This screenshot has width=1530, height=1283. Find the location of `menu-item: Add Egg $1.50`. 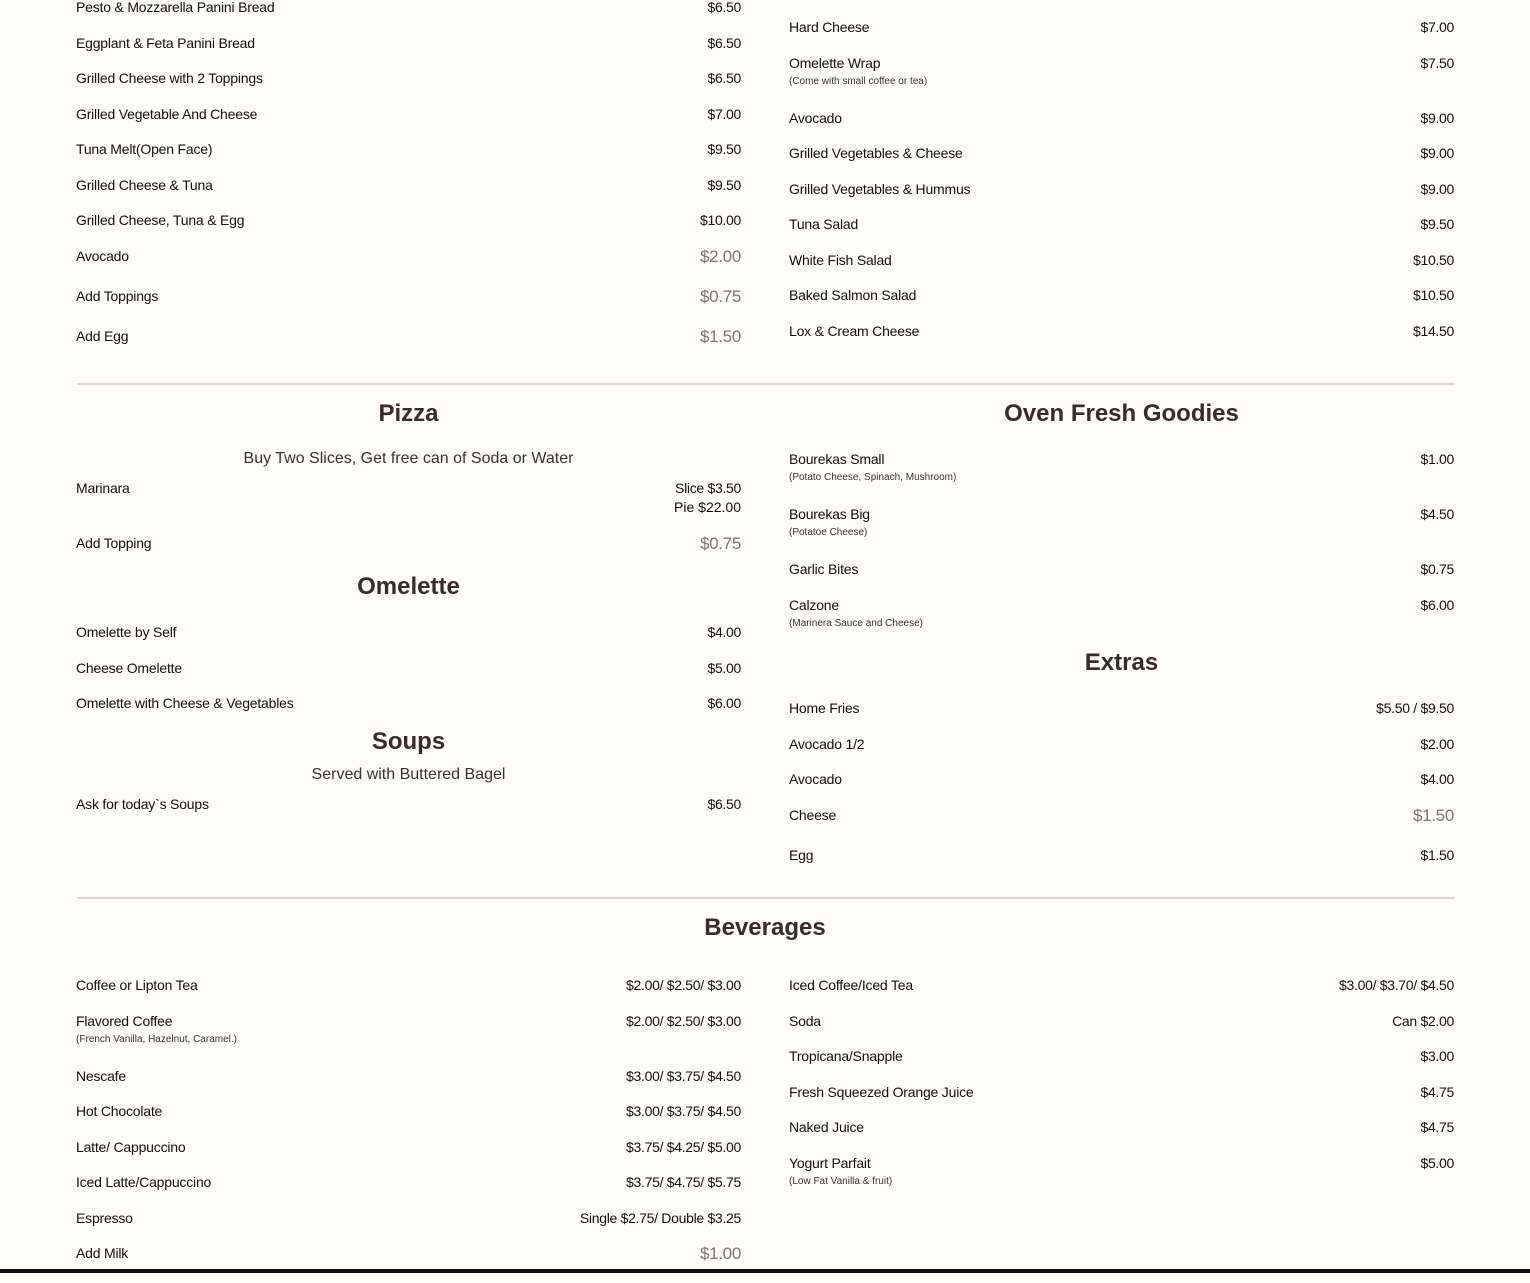

menu-item: Add Egg $1.50 is located at coordinates (408, 346).